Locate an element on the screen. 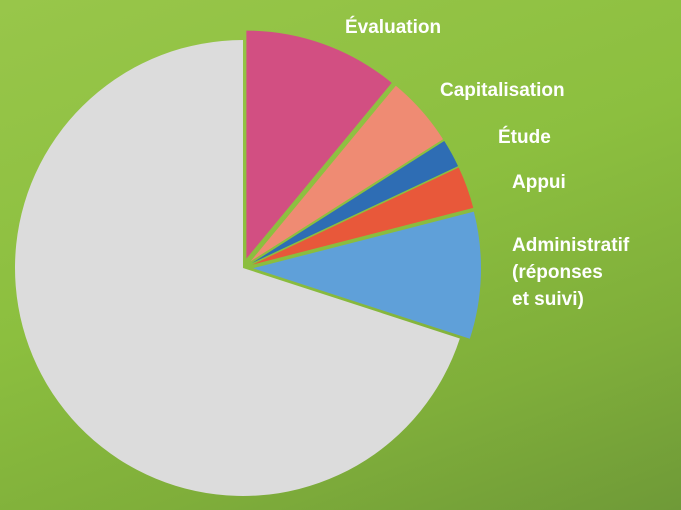 The image size is (681, 510). slice-label: Évaluation is located at coordinates (393, 27).